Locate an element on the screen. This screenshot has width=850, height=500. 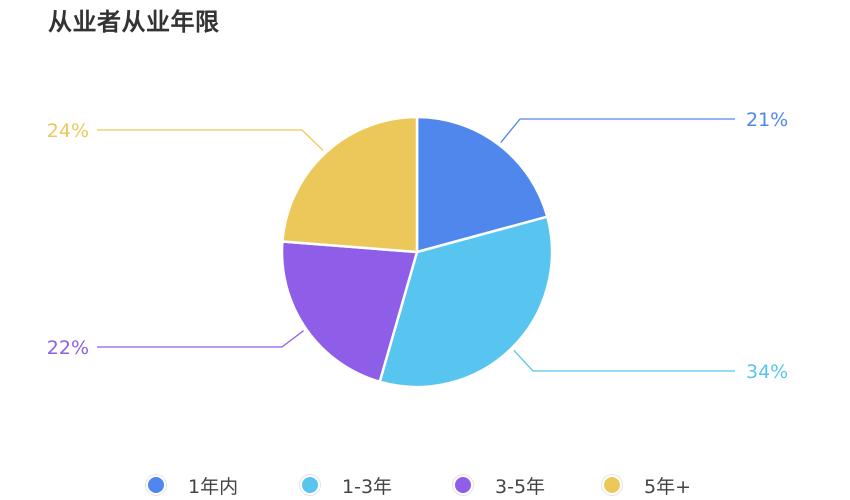
legend-dot-5yr-plus is located at coordinates (612, 485).